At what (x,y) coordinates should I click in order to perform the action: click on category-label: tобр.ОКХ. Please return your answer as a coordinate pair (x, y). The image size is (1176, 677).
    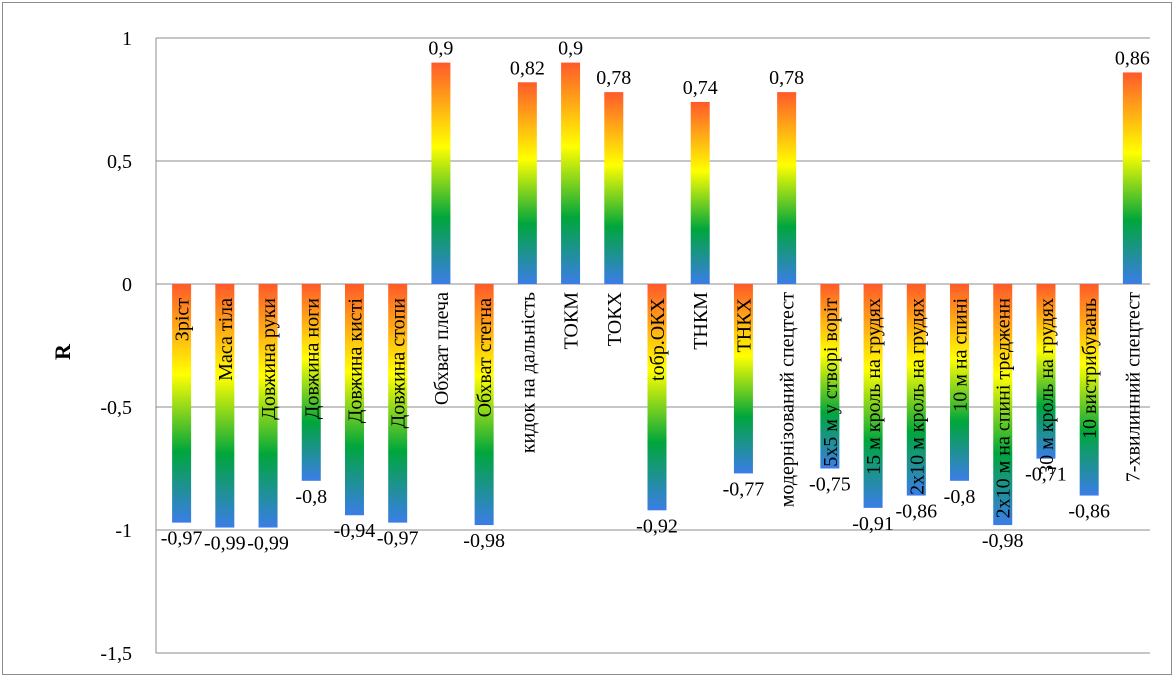
    Looking at the image, I should click on (658, 339).